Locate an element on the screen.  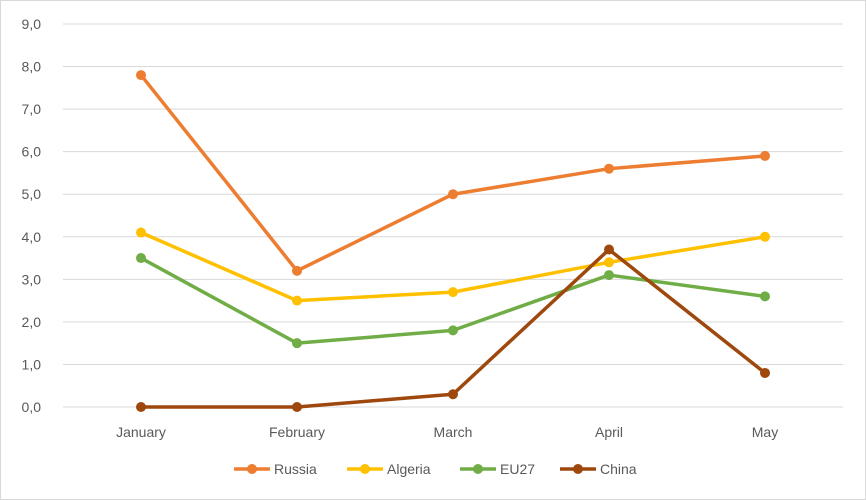
x-tick-label: January is located at coordinates (141, 432).